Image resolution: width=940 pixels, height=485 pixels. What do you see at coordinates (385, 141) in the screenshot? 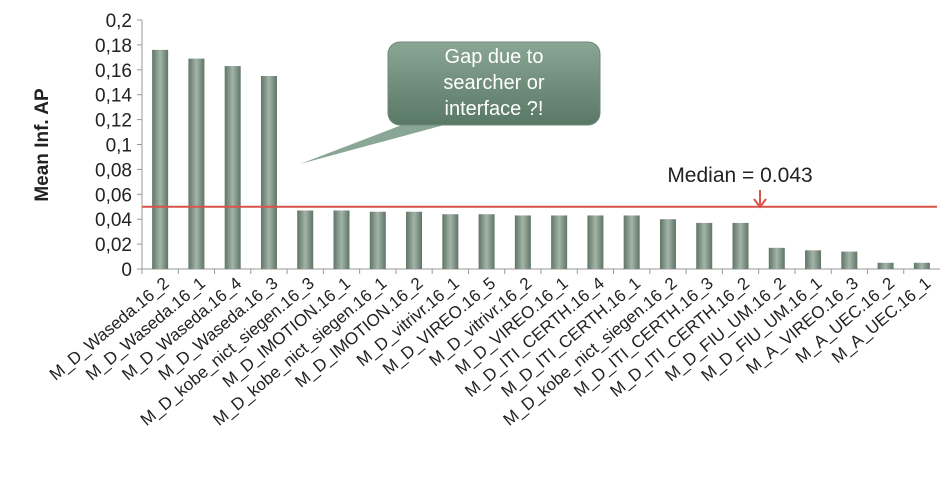
I see `callout-pointer` at bounding box center [385, 141].